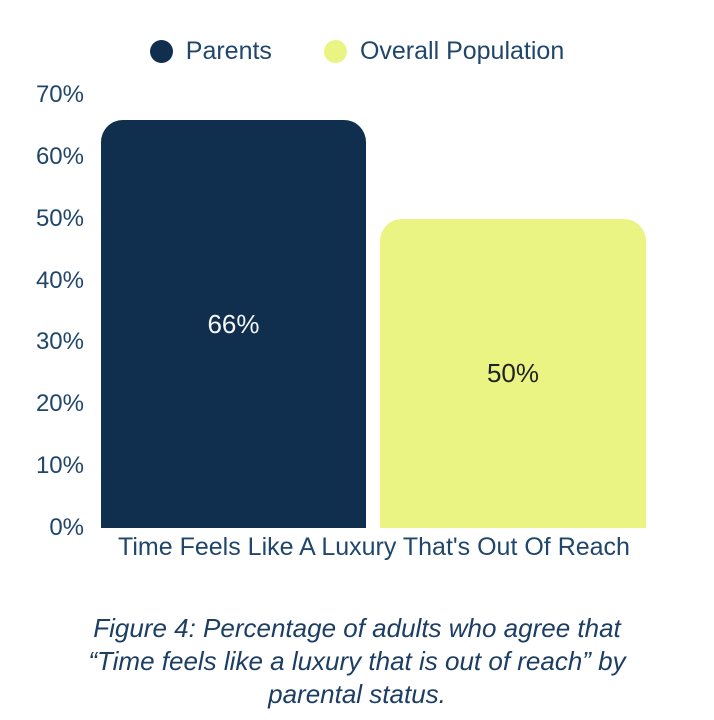 This screenshot has width=714, height=720. What do you see at coordinates (66, 527) in the screenshot?
I see `y-axis-tick-label: 0%` at bounding box center [66, 527].